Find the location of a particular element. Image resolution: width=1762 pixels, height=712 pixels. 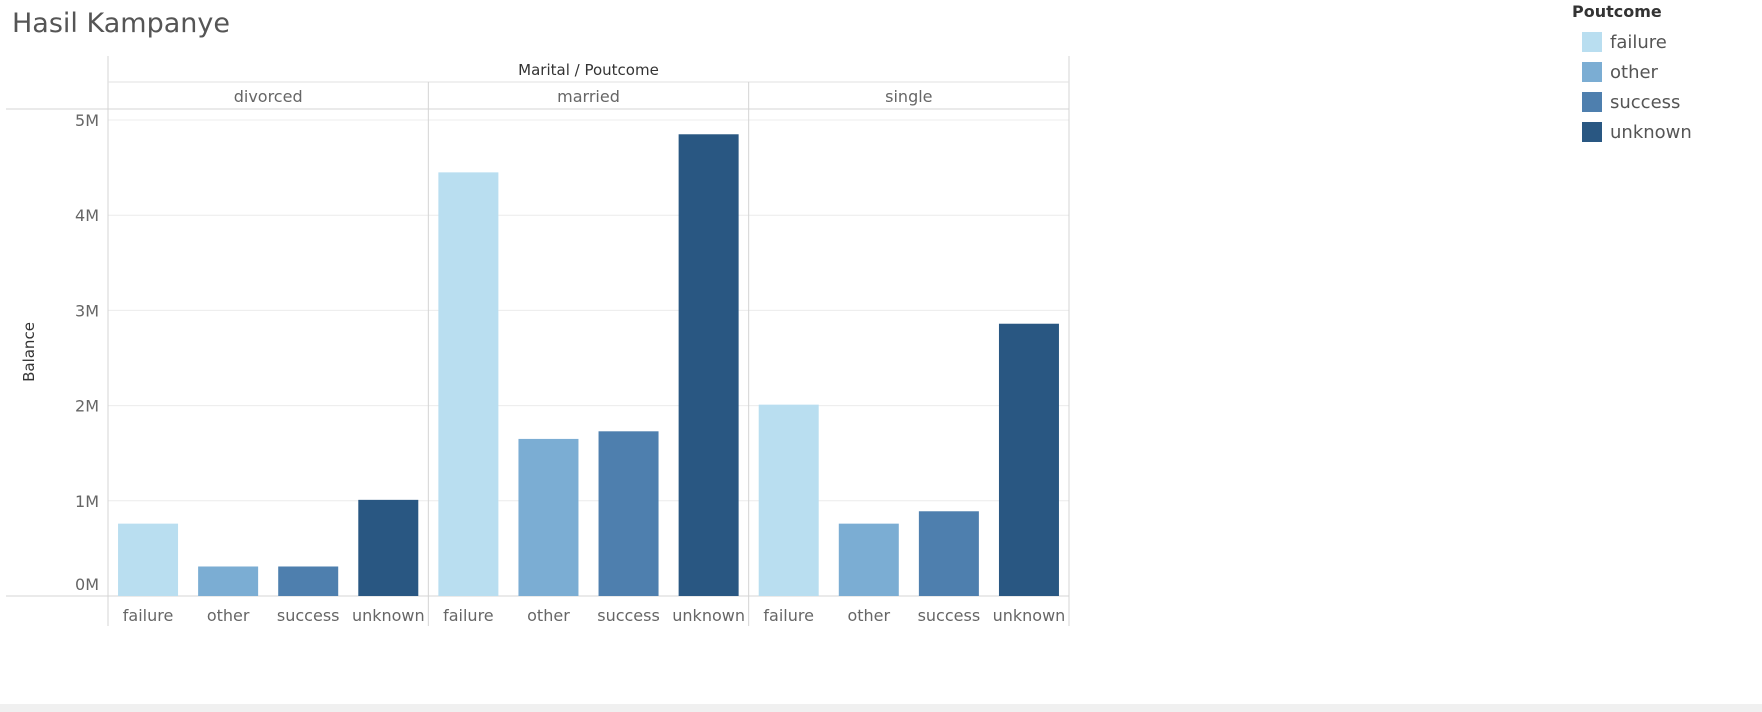

legend-item-success: success is located at coordinates (1632, 102).